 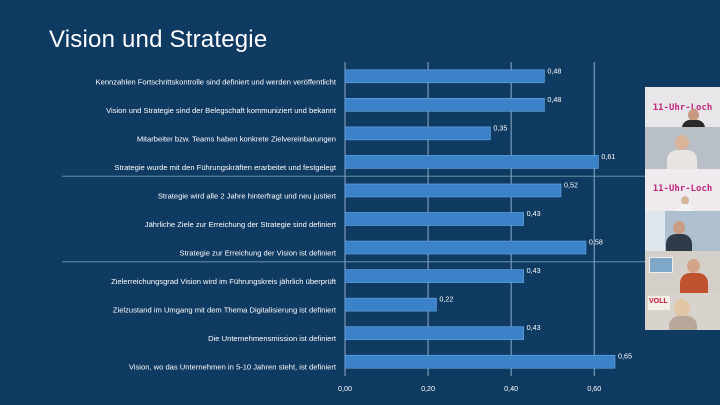 What do you see at coordinates (594, 388) in the screenshot?
I see `x-tick-label-3: 0,60` at bounding box center [594, 388].